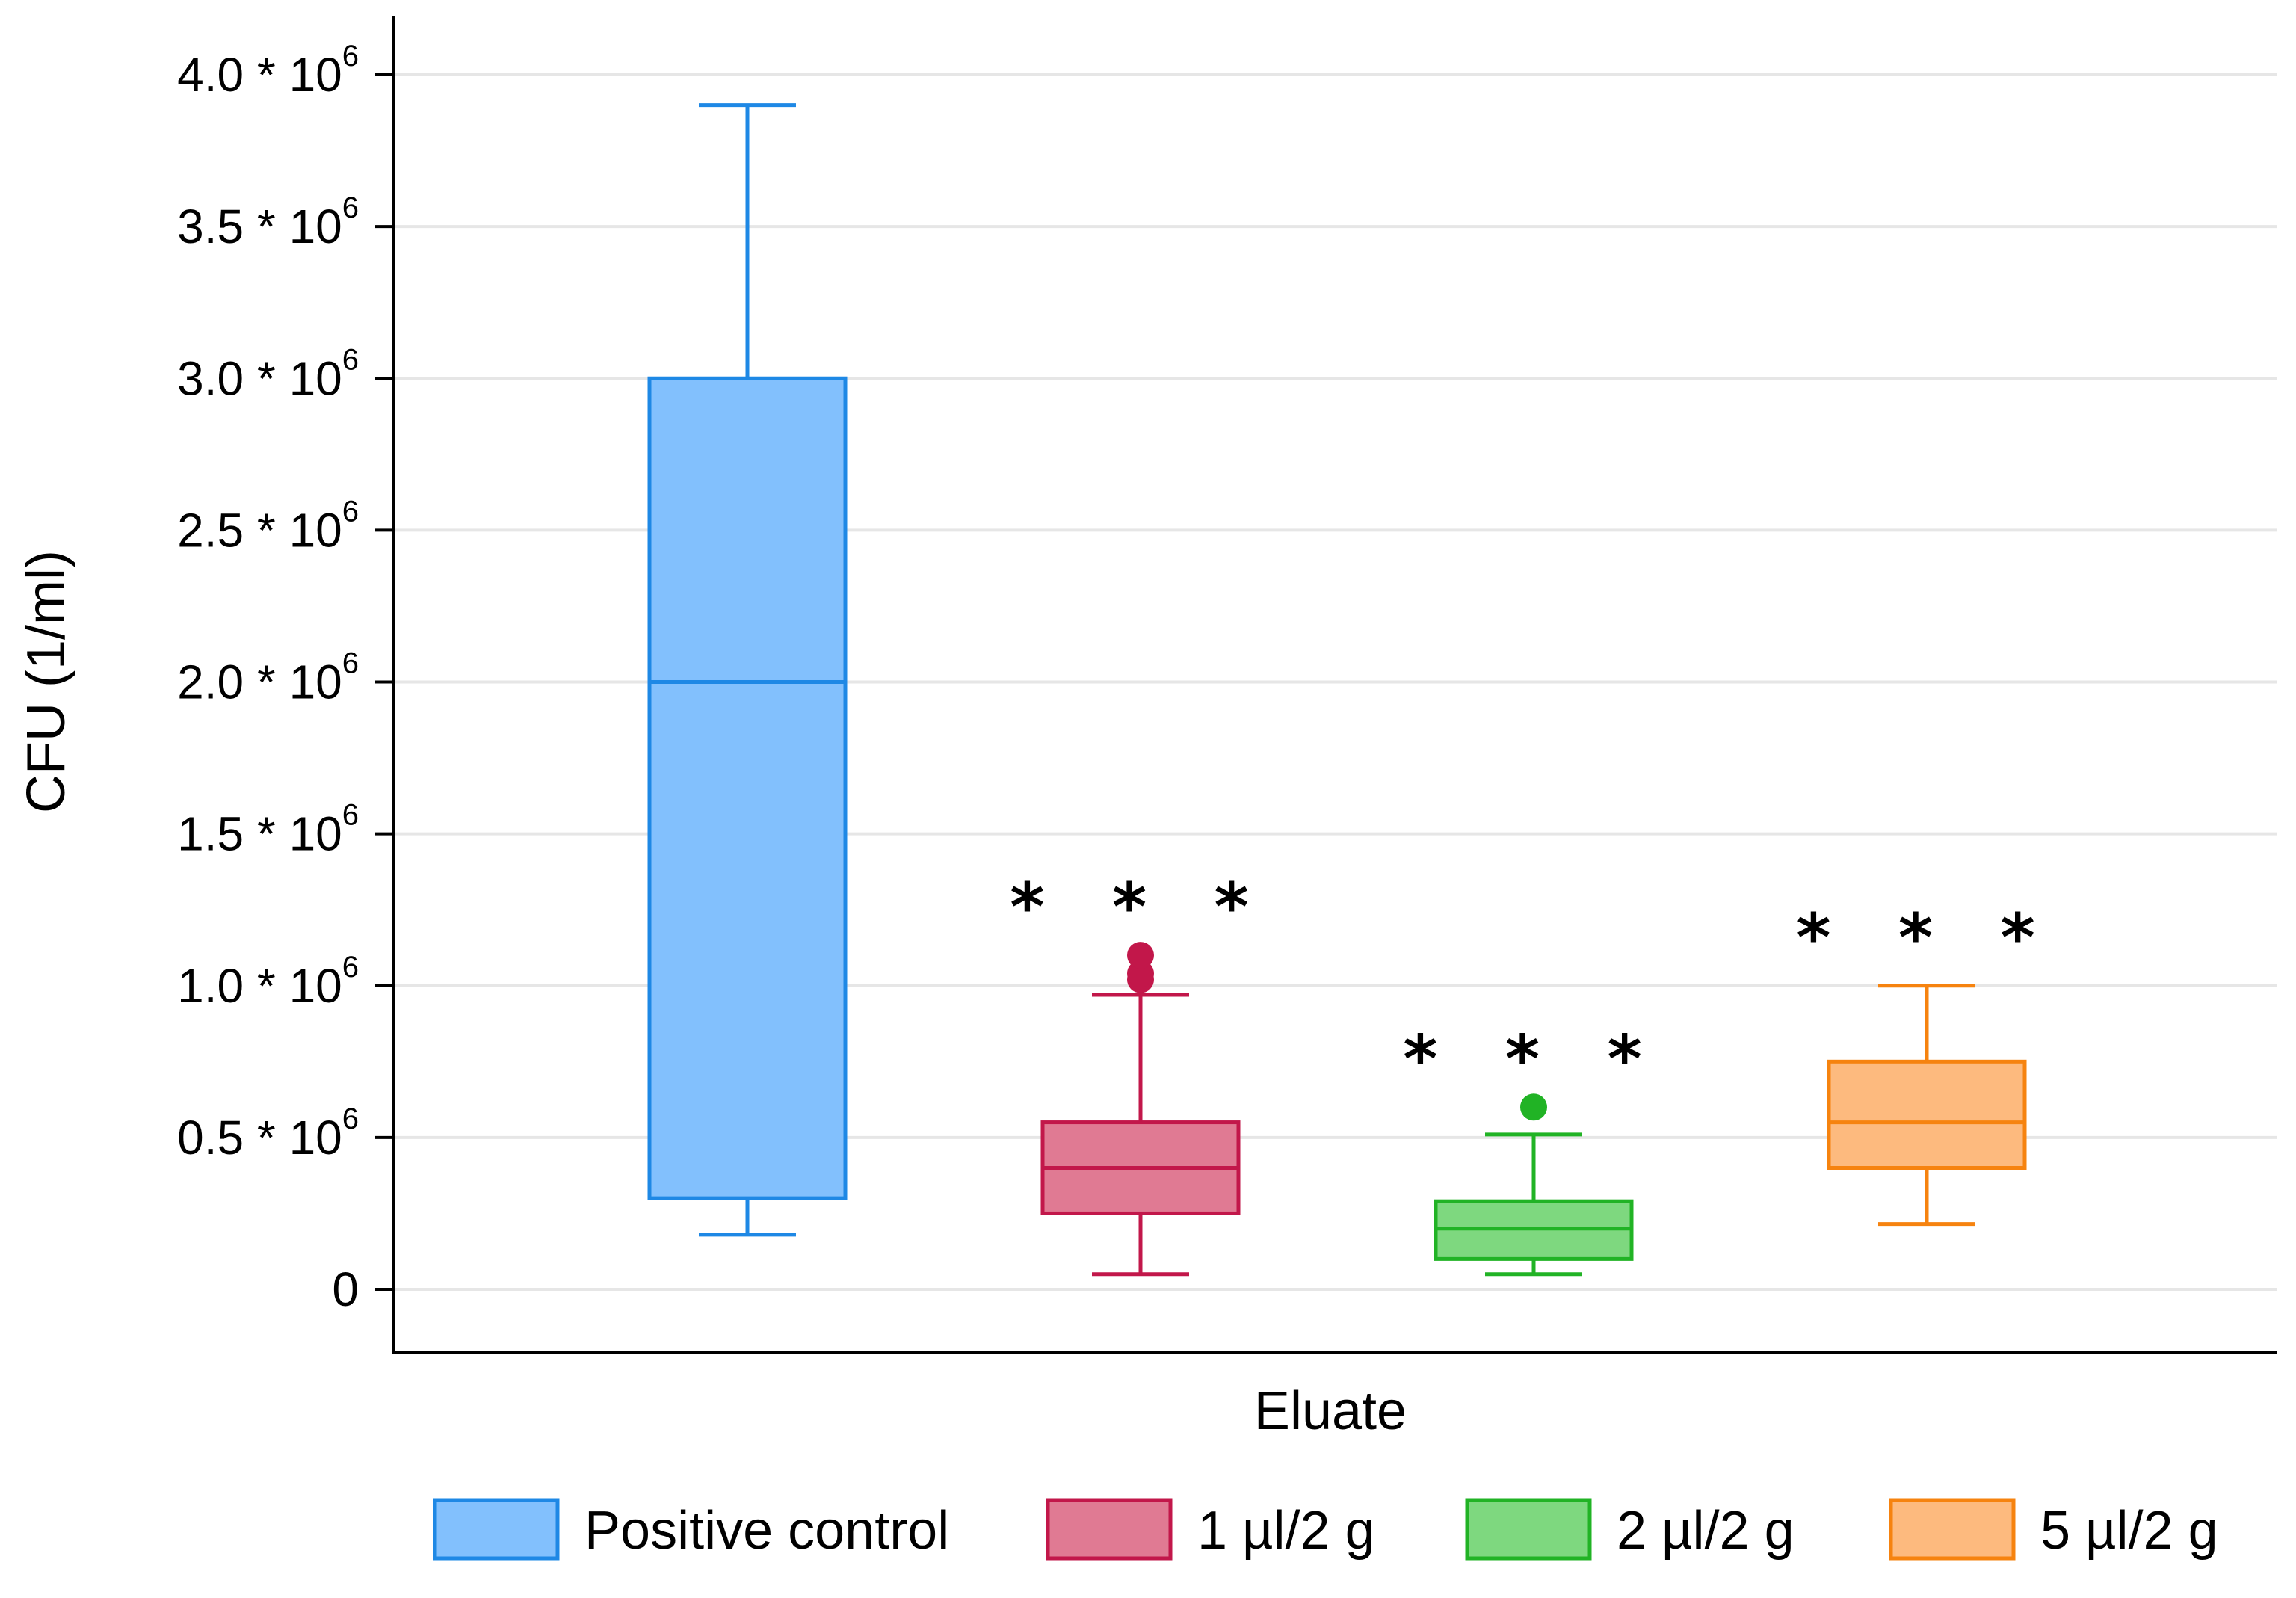 The height and width of the screenshot is (1598, 2296). Describe the element at coordinates (2129, 1531) in the screenshot. I see `legend-label: 5 µl/2 g` at that location.